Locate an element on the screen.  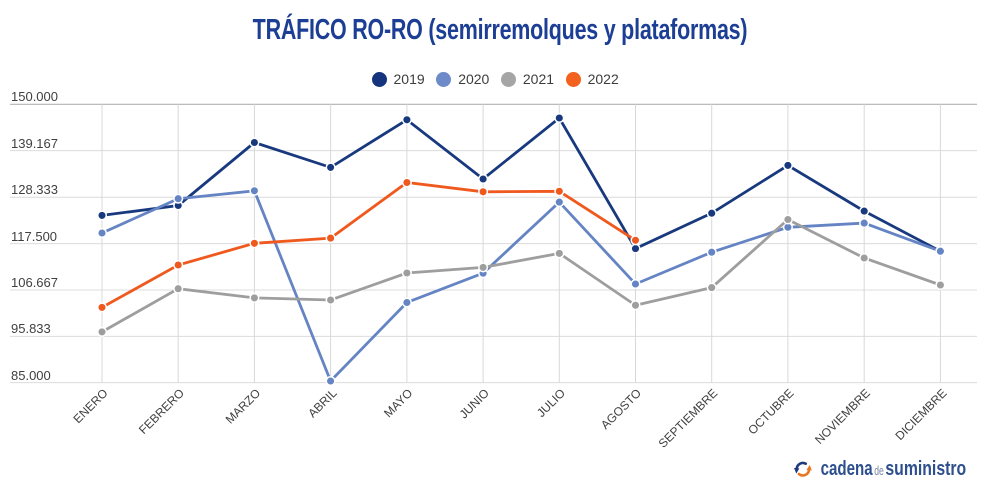
svg-text: suministro is located at coordinates (925, 469).